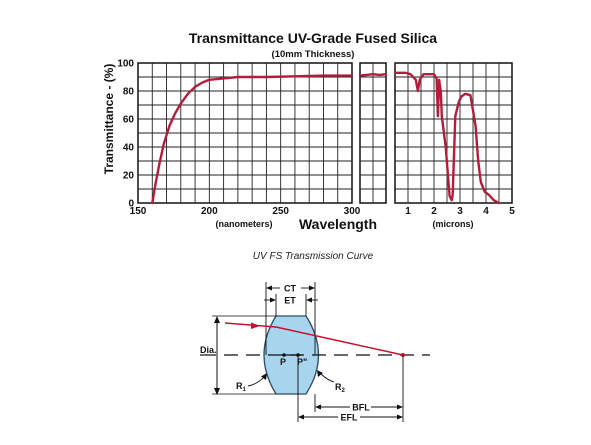  I want to click on y-tick-label: 0, so click(131, 204).